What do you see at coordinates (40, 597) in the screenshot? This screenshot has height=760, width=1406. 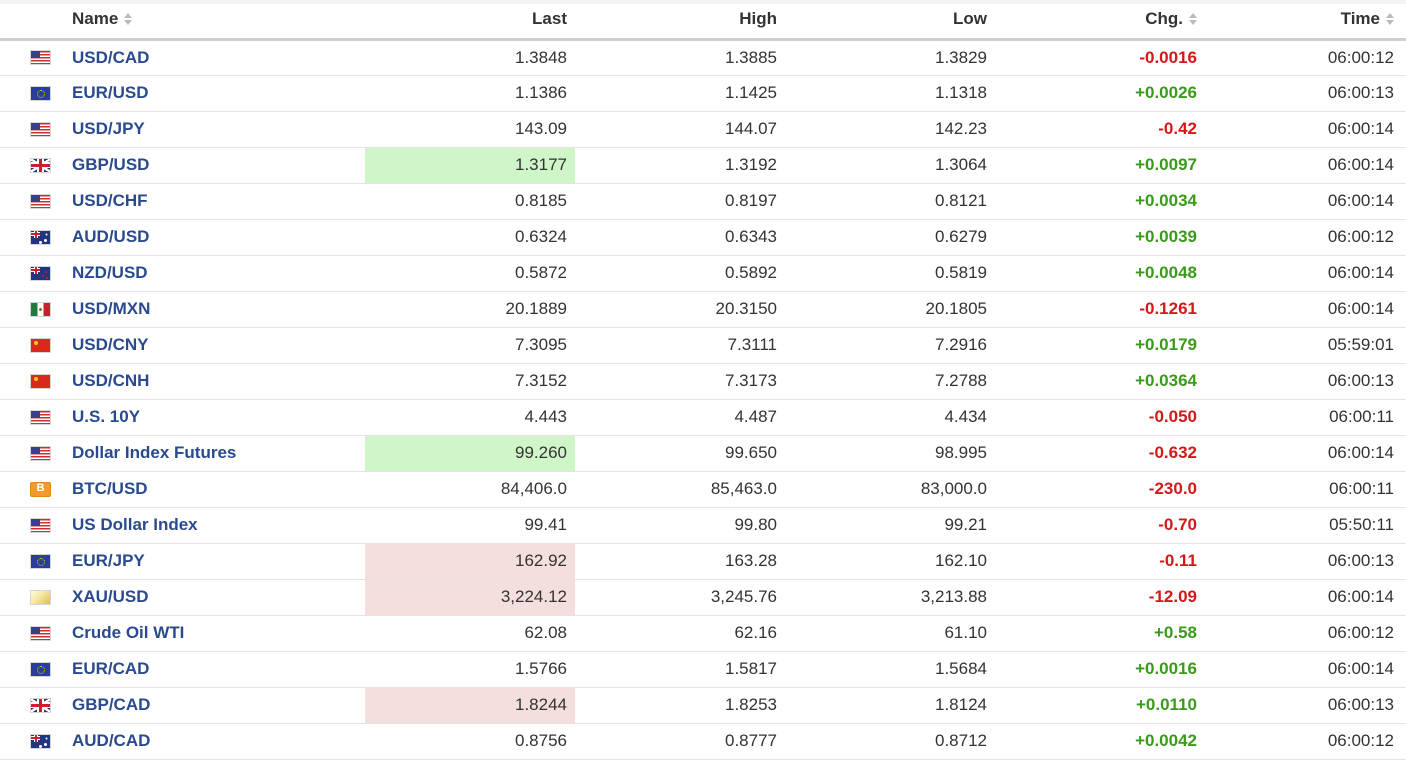 I see `gold-flag-icon` at bounding box center [40, 597].